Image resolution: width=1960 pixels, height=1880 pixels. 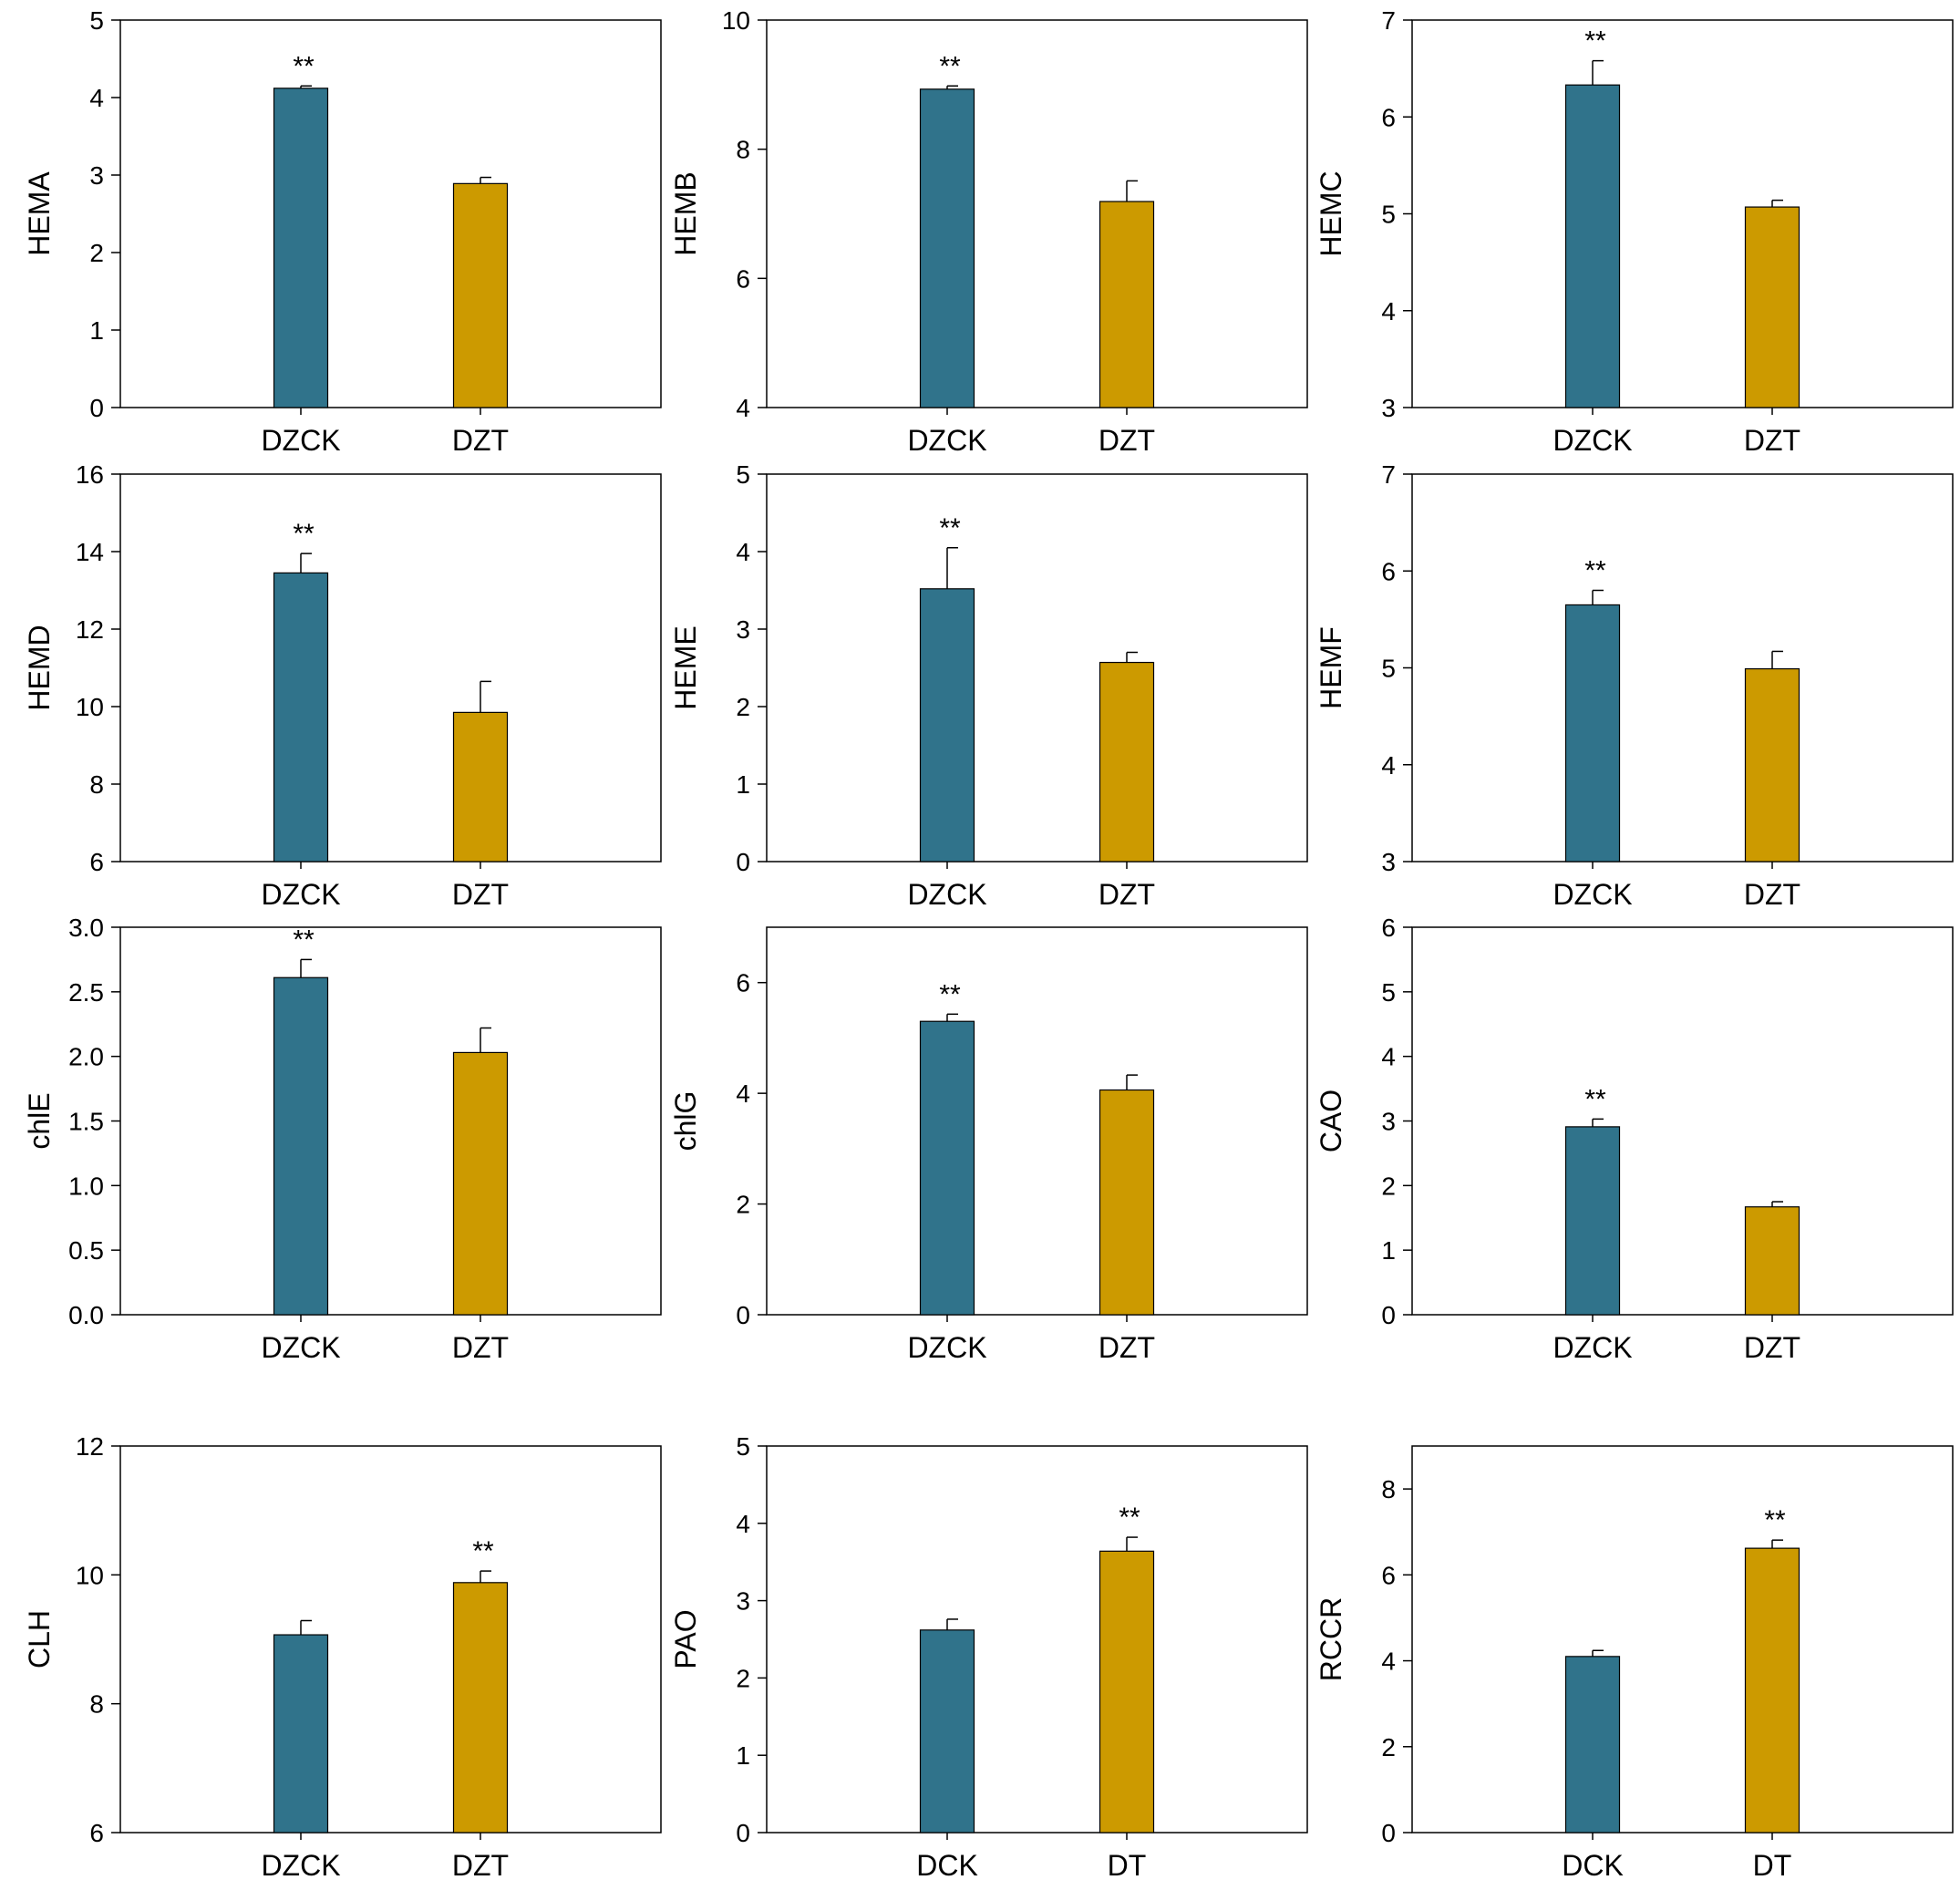 I want to click on chart-panel-rccr: 0 2 4 6 8 RCCR DCK ** DT, so click(x=1634, y=1662).